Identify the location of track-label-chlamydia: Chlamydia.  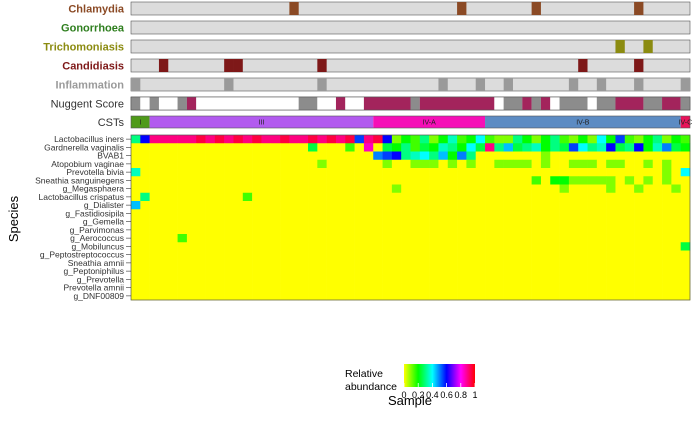
(96, 10).